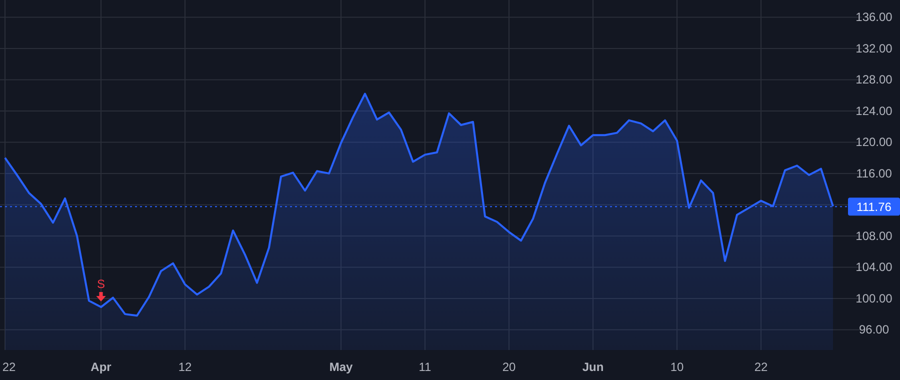 This screenshot has height=380, width=900. What do you see at coordinates (101, 367) in the screenshot?
I see `x-tick-label: Apr` at bounding box center [101, 367].